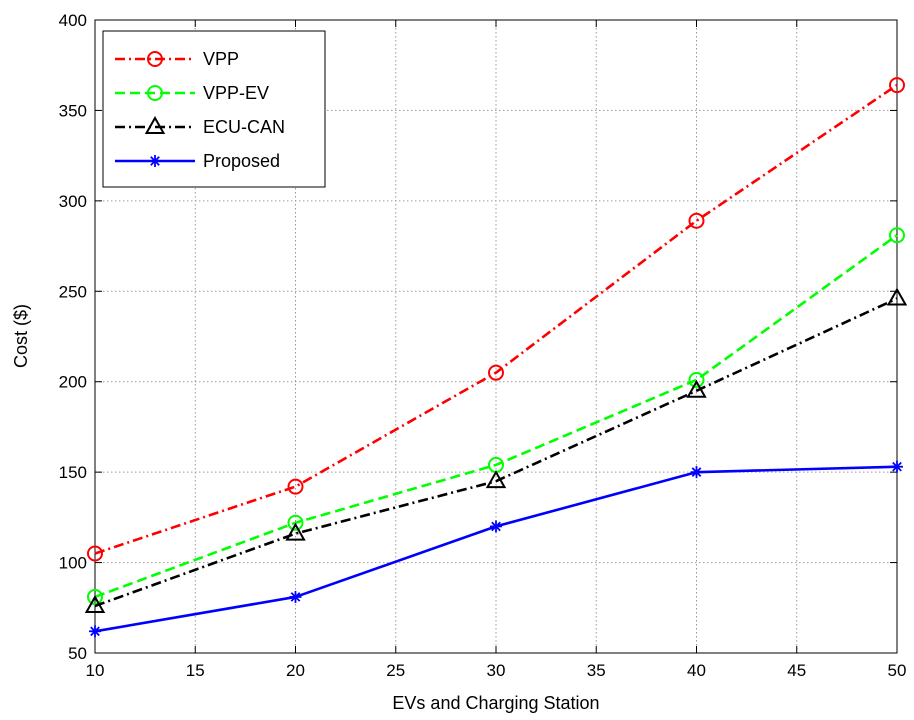 Image resolution: width=914 pixels, height=720 pixels. What do you see at coordinates (177, 59) in the screenshot?
I see `legend-entry: VPP` at bounding box center [177, 59].